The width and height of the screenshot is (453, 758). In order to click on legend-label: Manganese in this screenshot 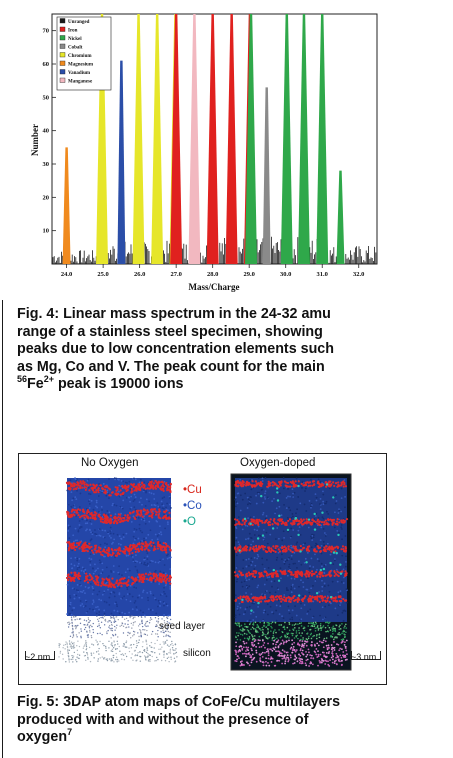, I will do `click(80, 81)`.